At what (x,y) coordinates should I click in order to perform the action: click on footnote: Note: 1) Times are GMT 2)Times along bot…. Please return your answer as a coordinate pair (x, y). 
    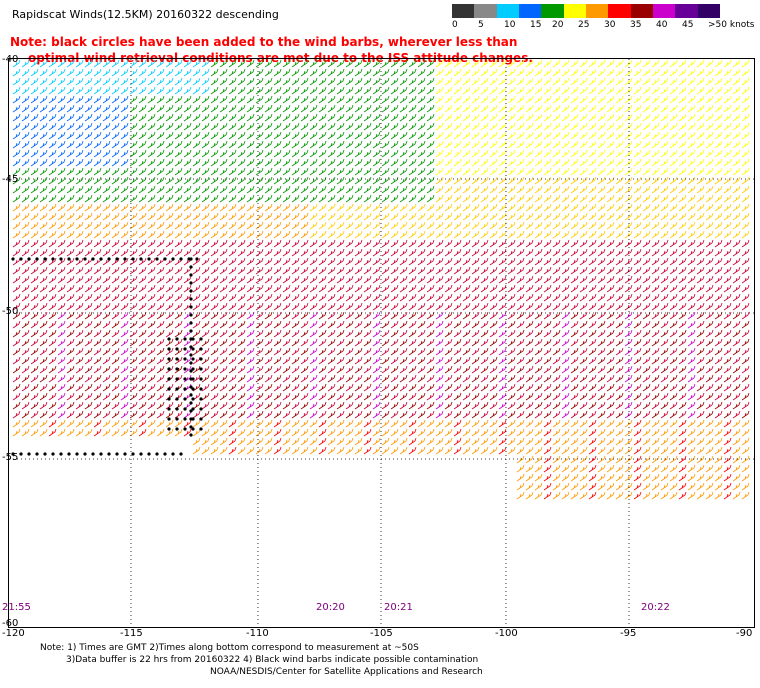
    Looking at the image, I should click on (259, 654).